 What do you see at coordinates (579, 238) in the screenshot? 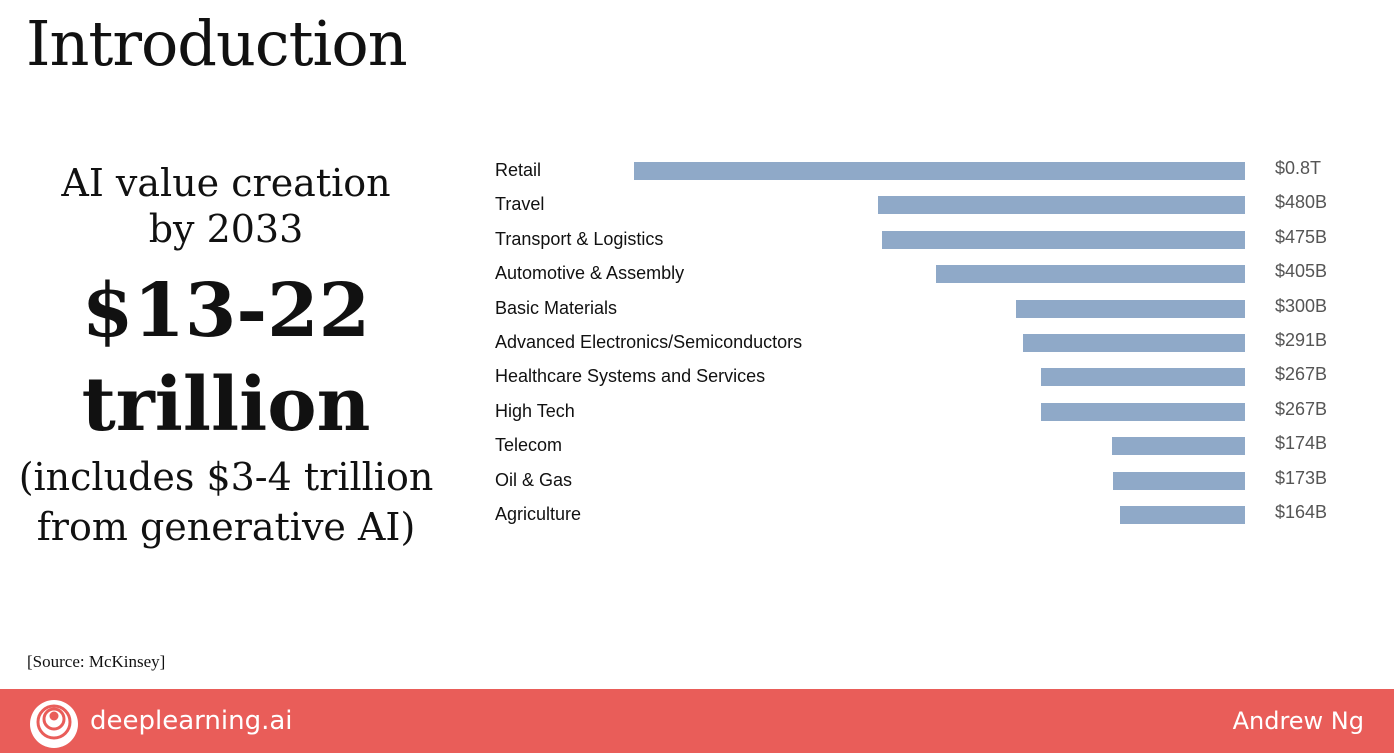
I see `category-label: Transport & Logistics` at bounding box center [579, 238].